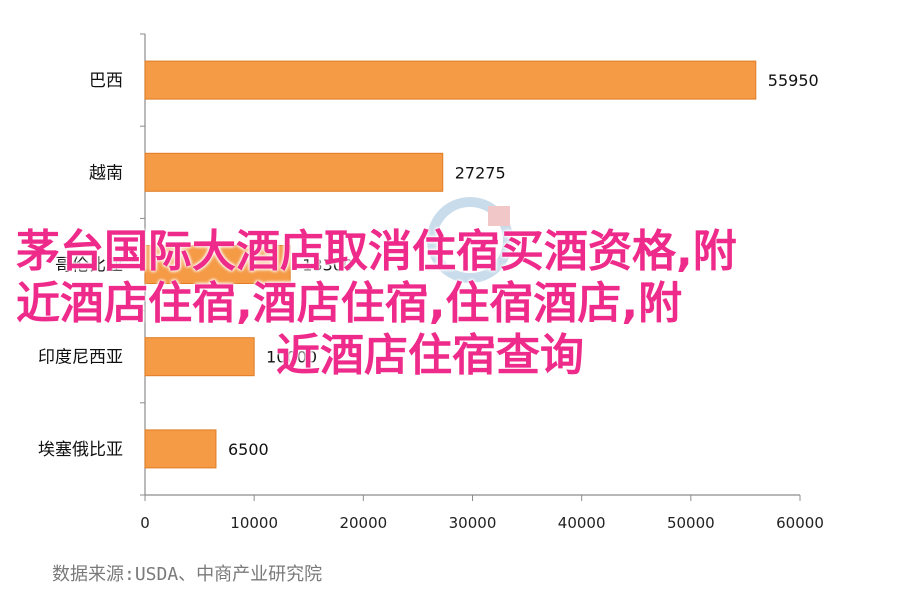 This screenshot has height=611, width=907. What do you see at coordinates (80, 450) in the screenshot?
I see `category-label: 埃塞俄比亚` at bounding box center [80, 450].